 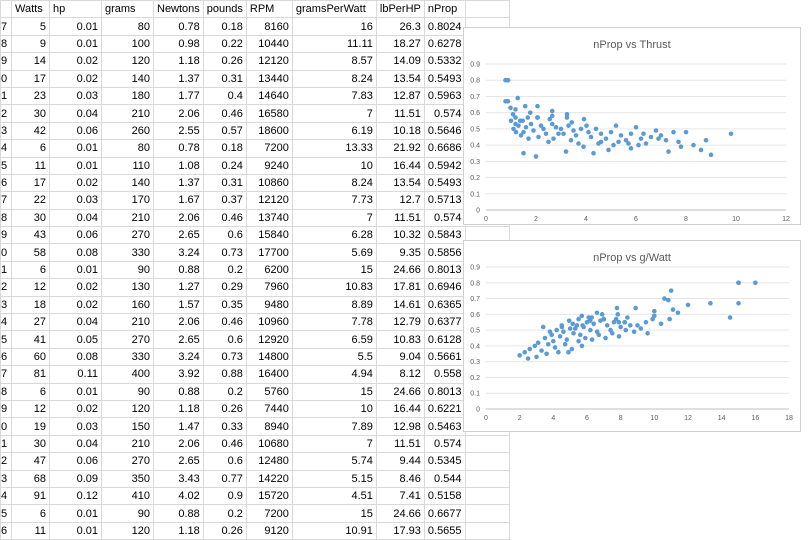 What do you see at coordinates (75, 235) in the screenshot?
I see `data-cell: 0.06` at bounding box center [75, 235].